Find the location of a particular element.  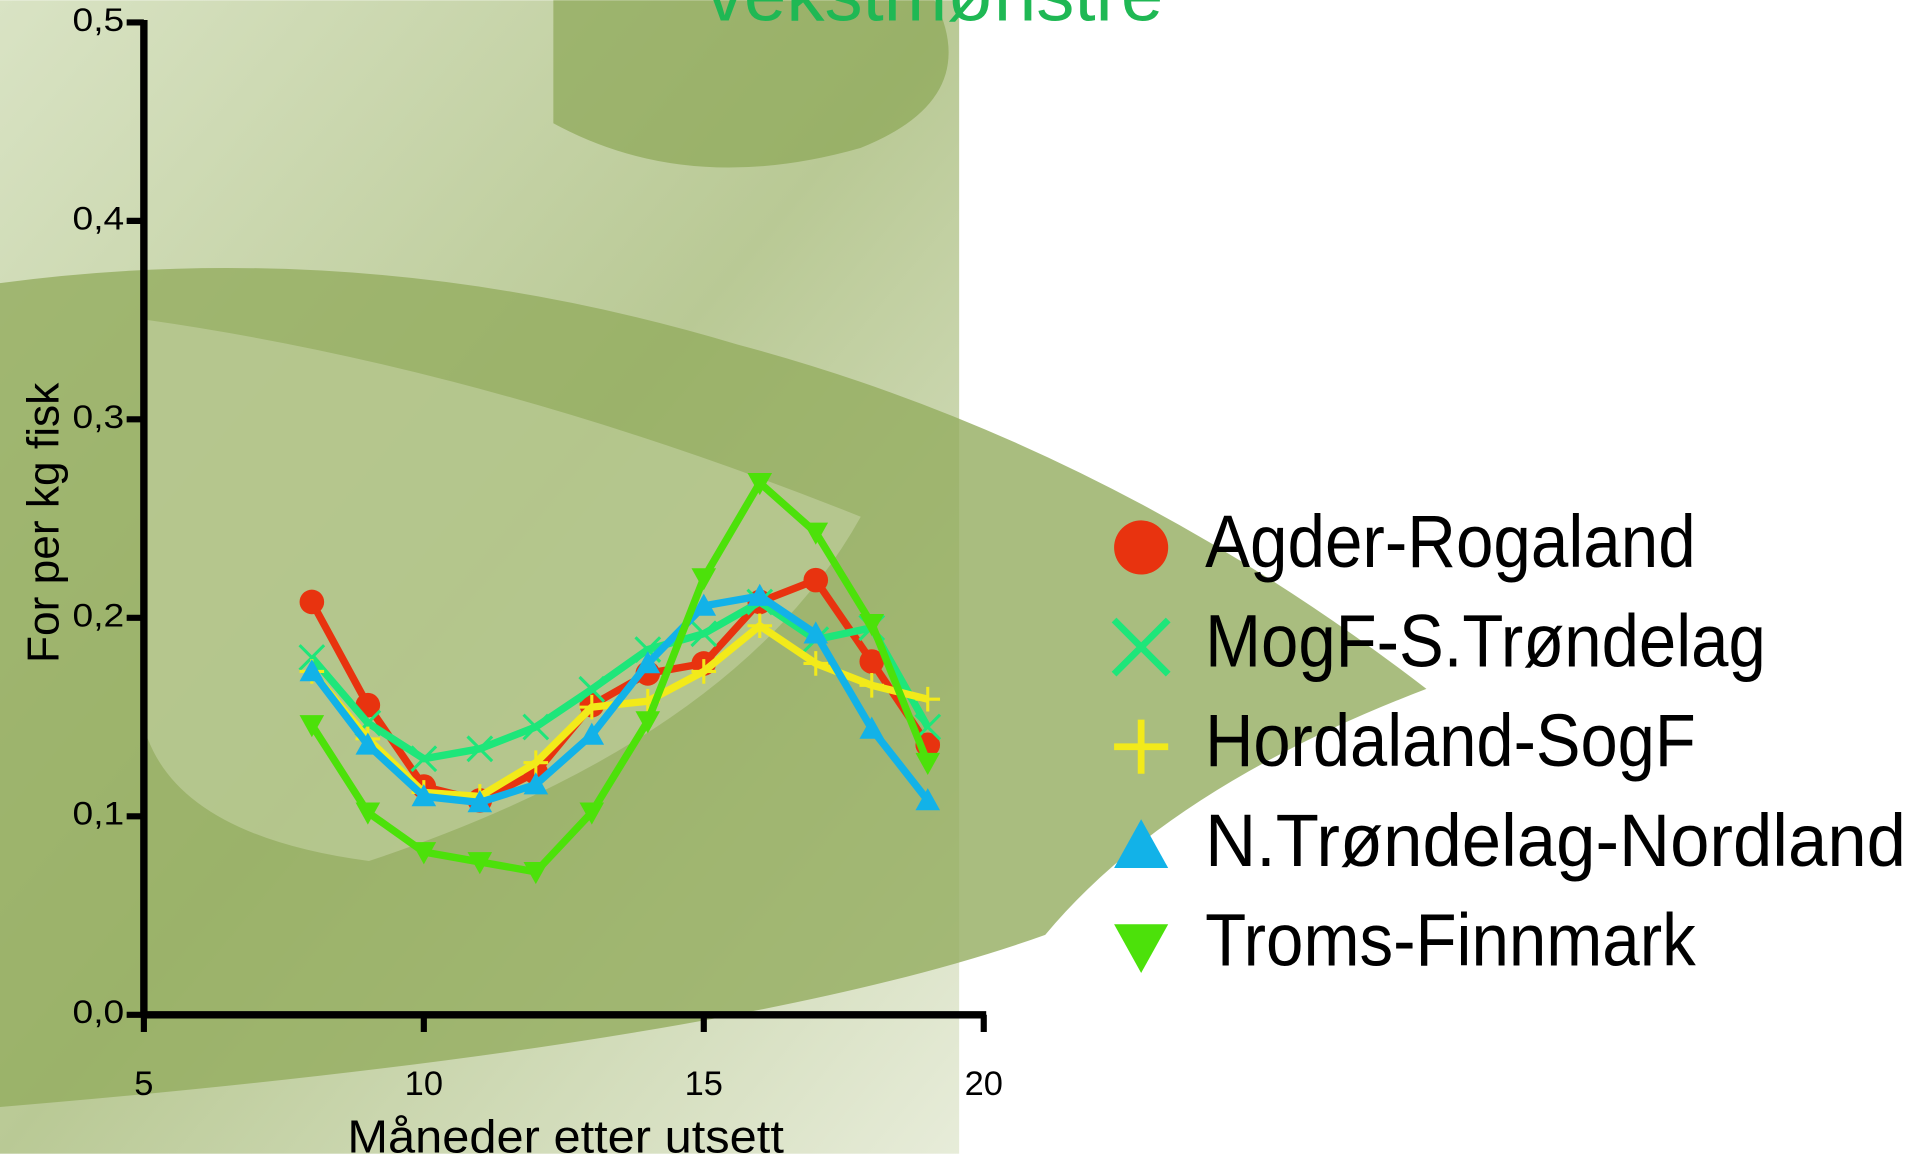

y-tick-label: 0,5 is located at coordinates (99, 20).